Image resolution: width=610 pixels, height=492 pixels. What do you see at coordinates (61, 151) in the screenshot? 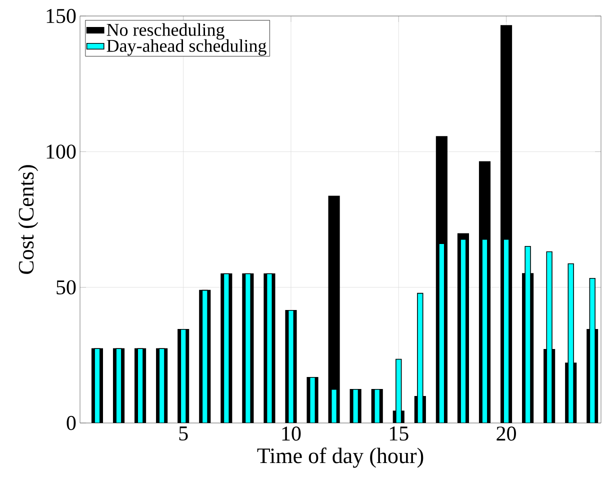
I see `y-tick-label: 100` at bounding box center [61, 151].